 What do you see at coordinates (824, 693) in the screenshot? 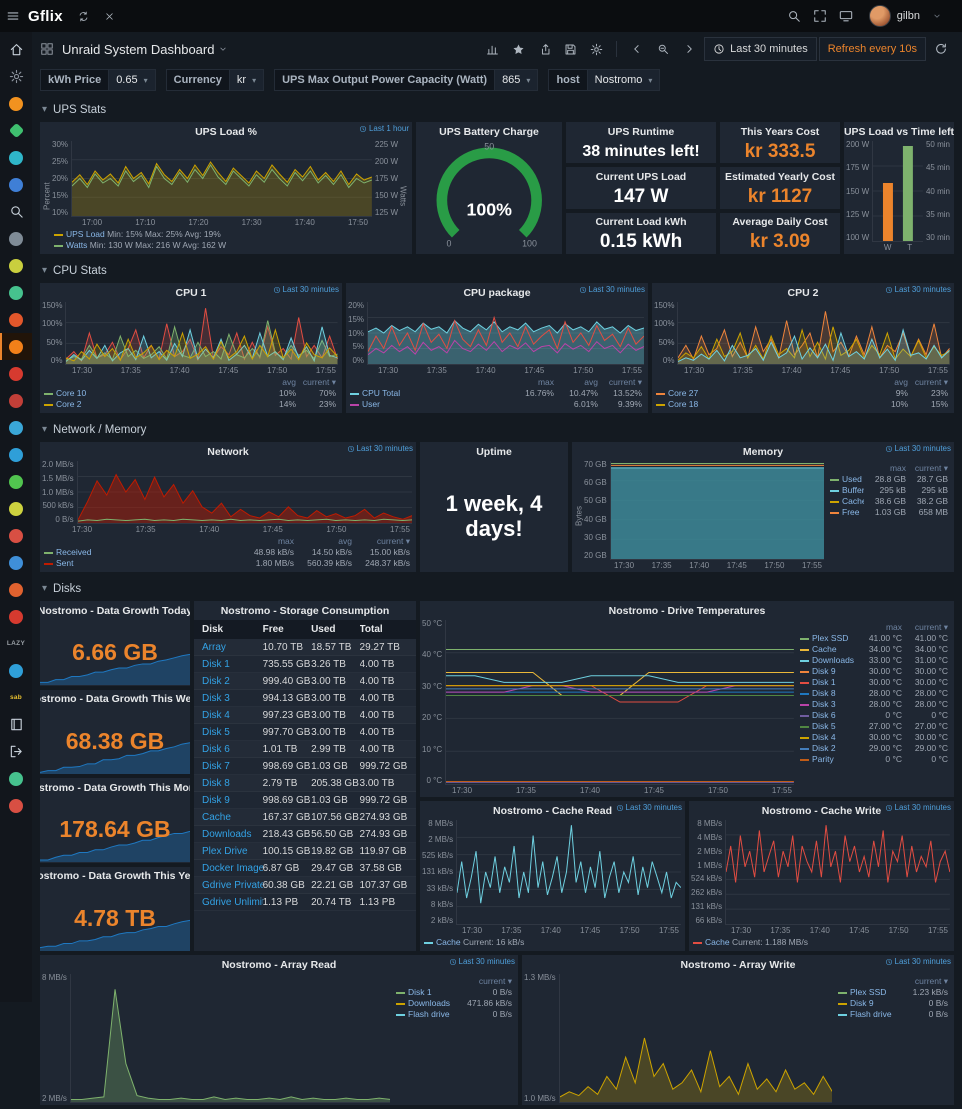
I see `legend-label: Disk 8` at bounding box center [824, 693].